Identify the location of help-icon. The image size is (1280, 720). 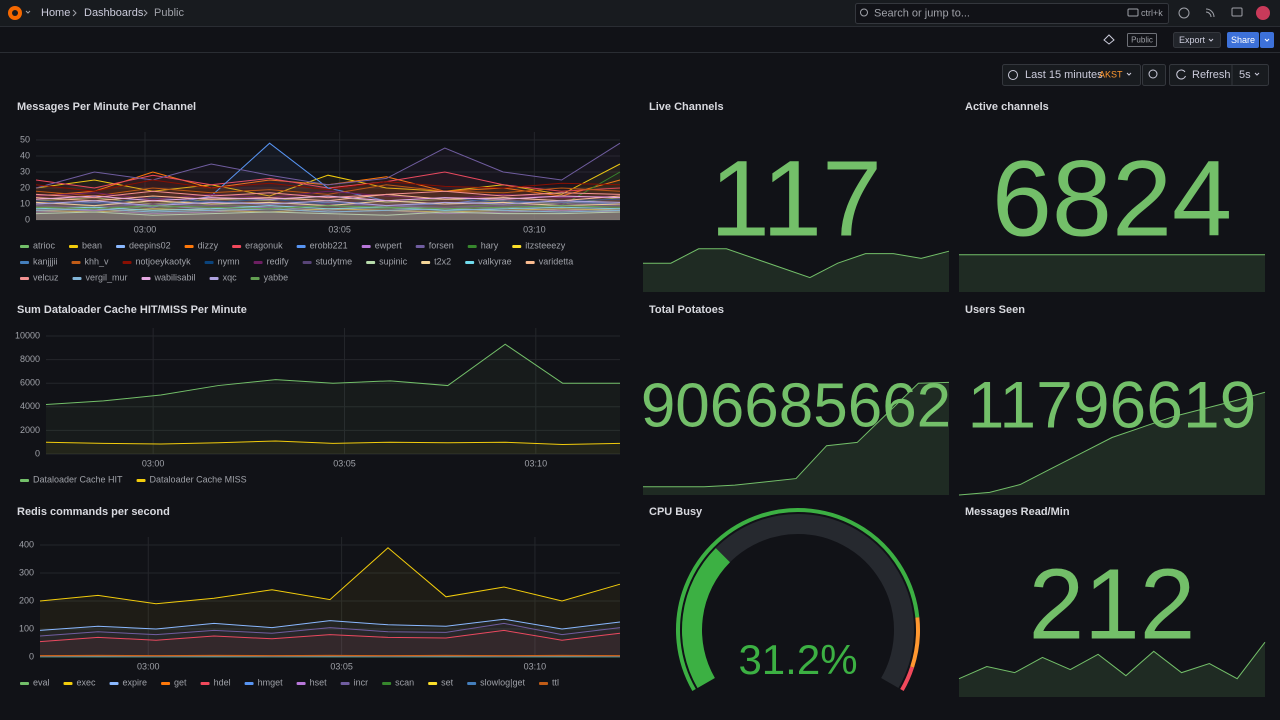
(1184, 13).